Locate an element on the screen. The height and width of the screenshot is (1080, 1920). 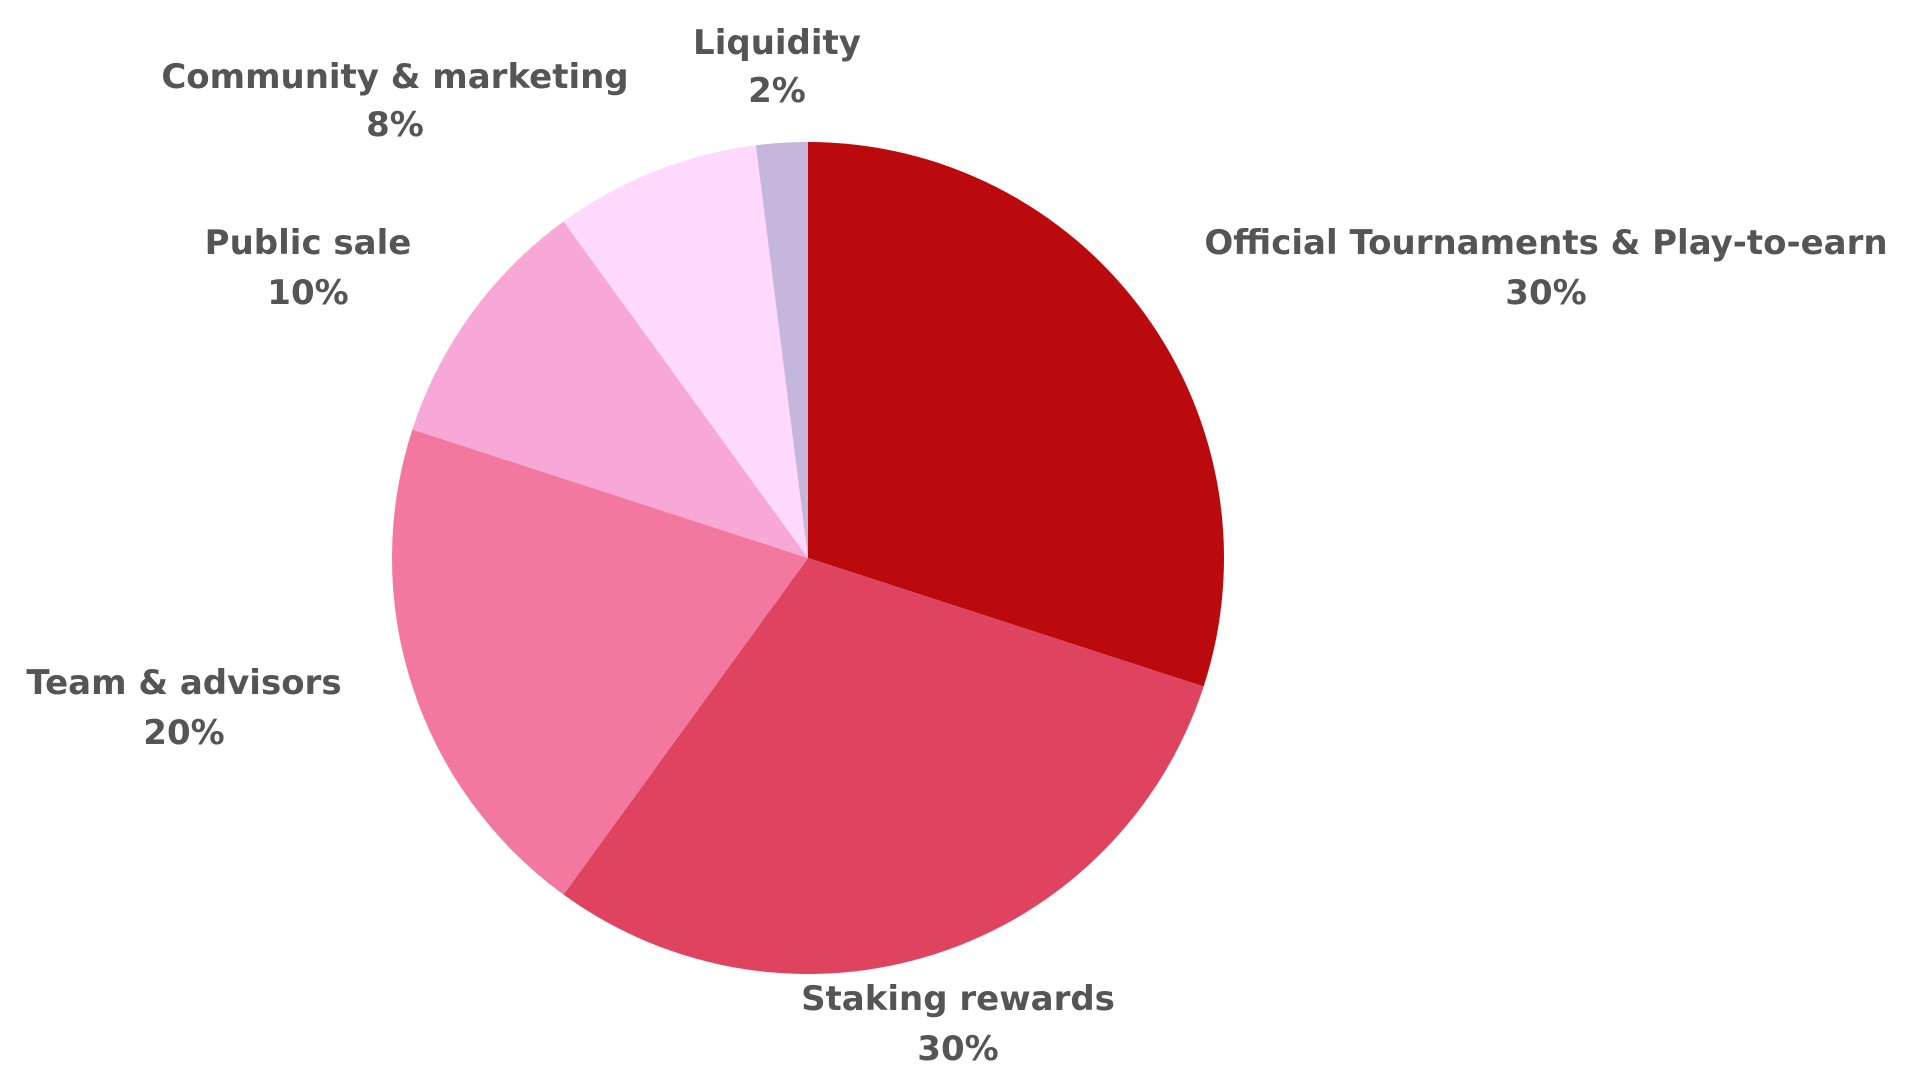
slice-value-label: 10% is located at coordinates (307, 293).